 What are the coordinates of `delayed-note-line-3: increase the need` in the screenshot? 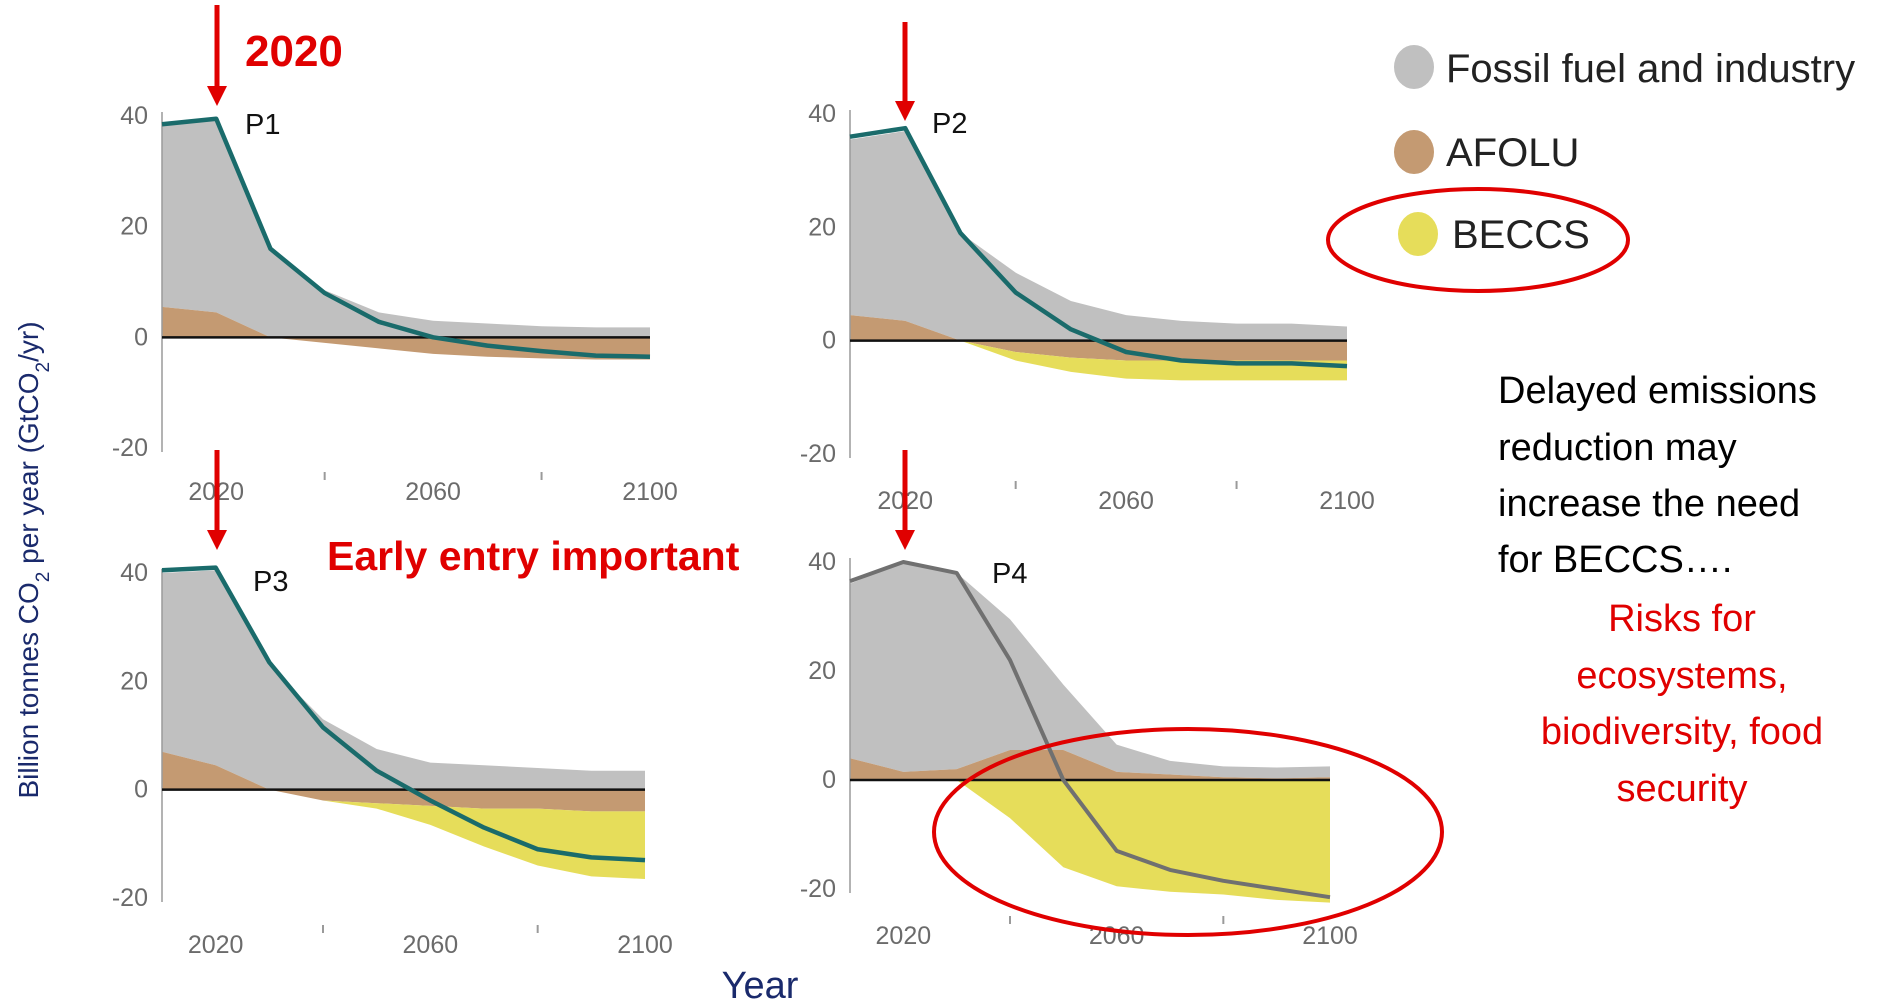 It's located at (1649, 504).